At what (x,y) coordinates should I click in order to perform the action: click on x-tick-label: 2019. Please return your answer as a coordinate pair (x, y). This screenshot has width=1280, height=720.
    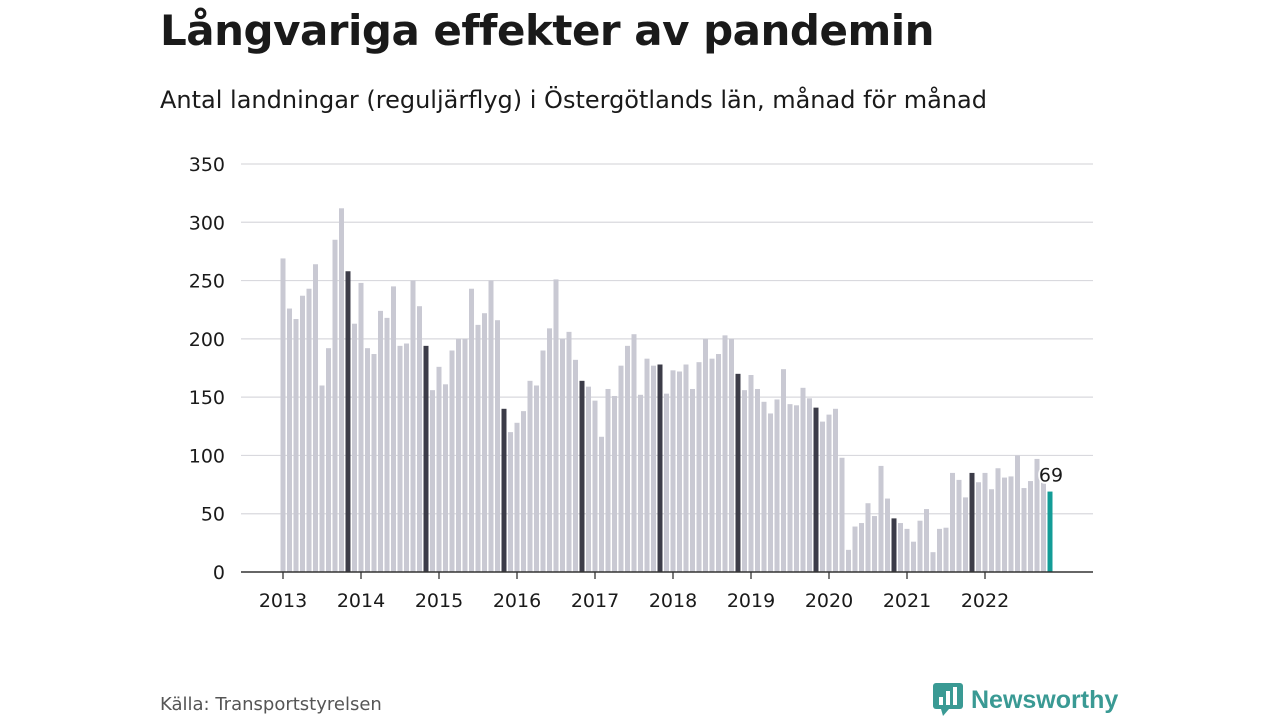
    Looking at the image, I should click on (751, 601).